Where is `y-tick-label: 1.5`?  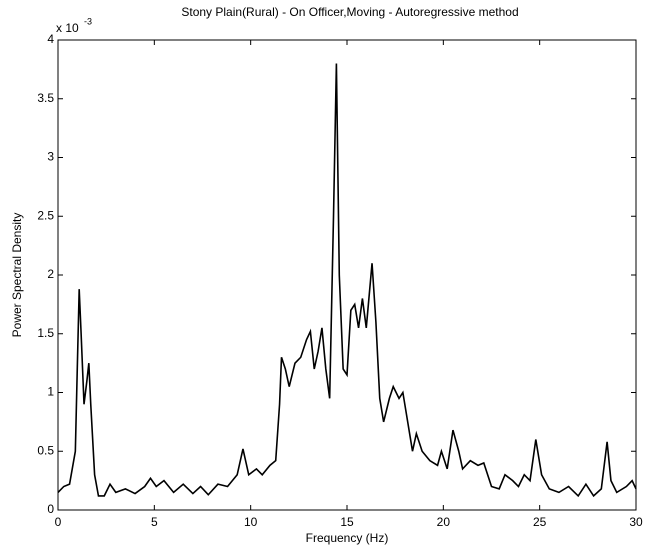 y-tick-label: 1.5 is located at coordinates (45, 333).